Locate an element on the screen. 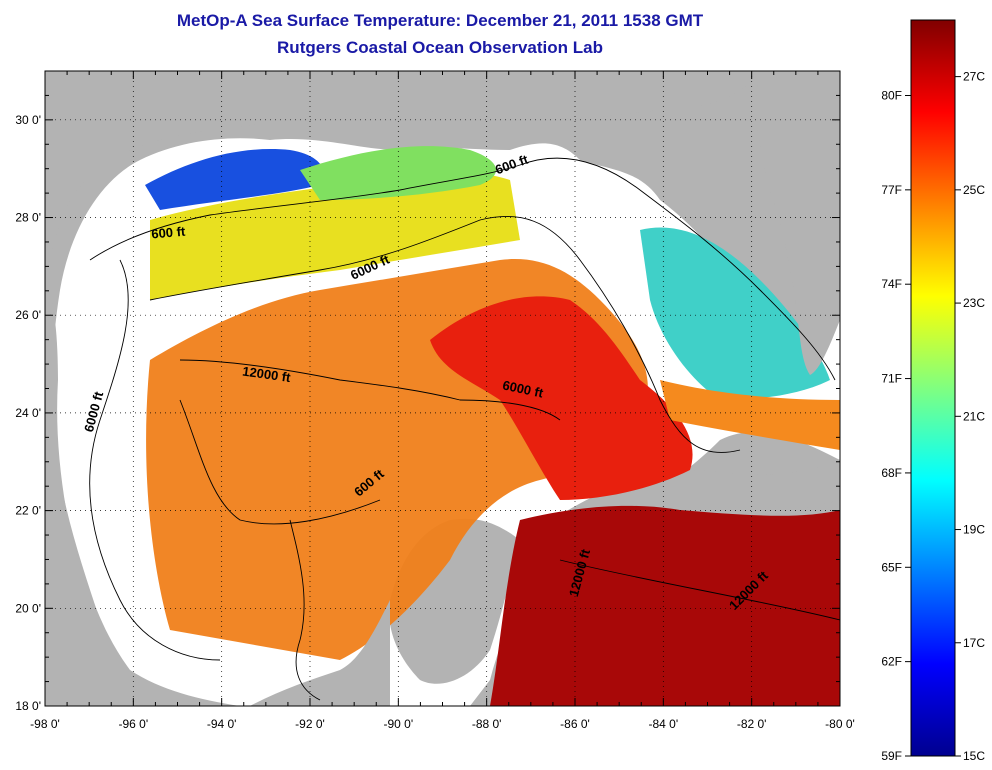  cbar-label-c: 25C is located at coordinates (974, 190).